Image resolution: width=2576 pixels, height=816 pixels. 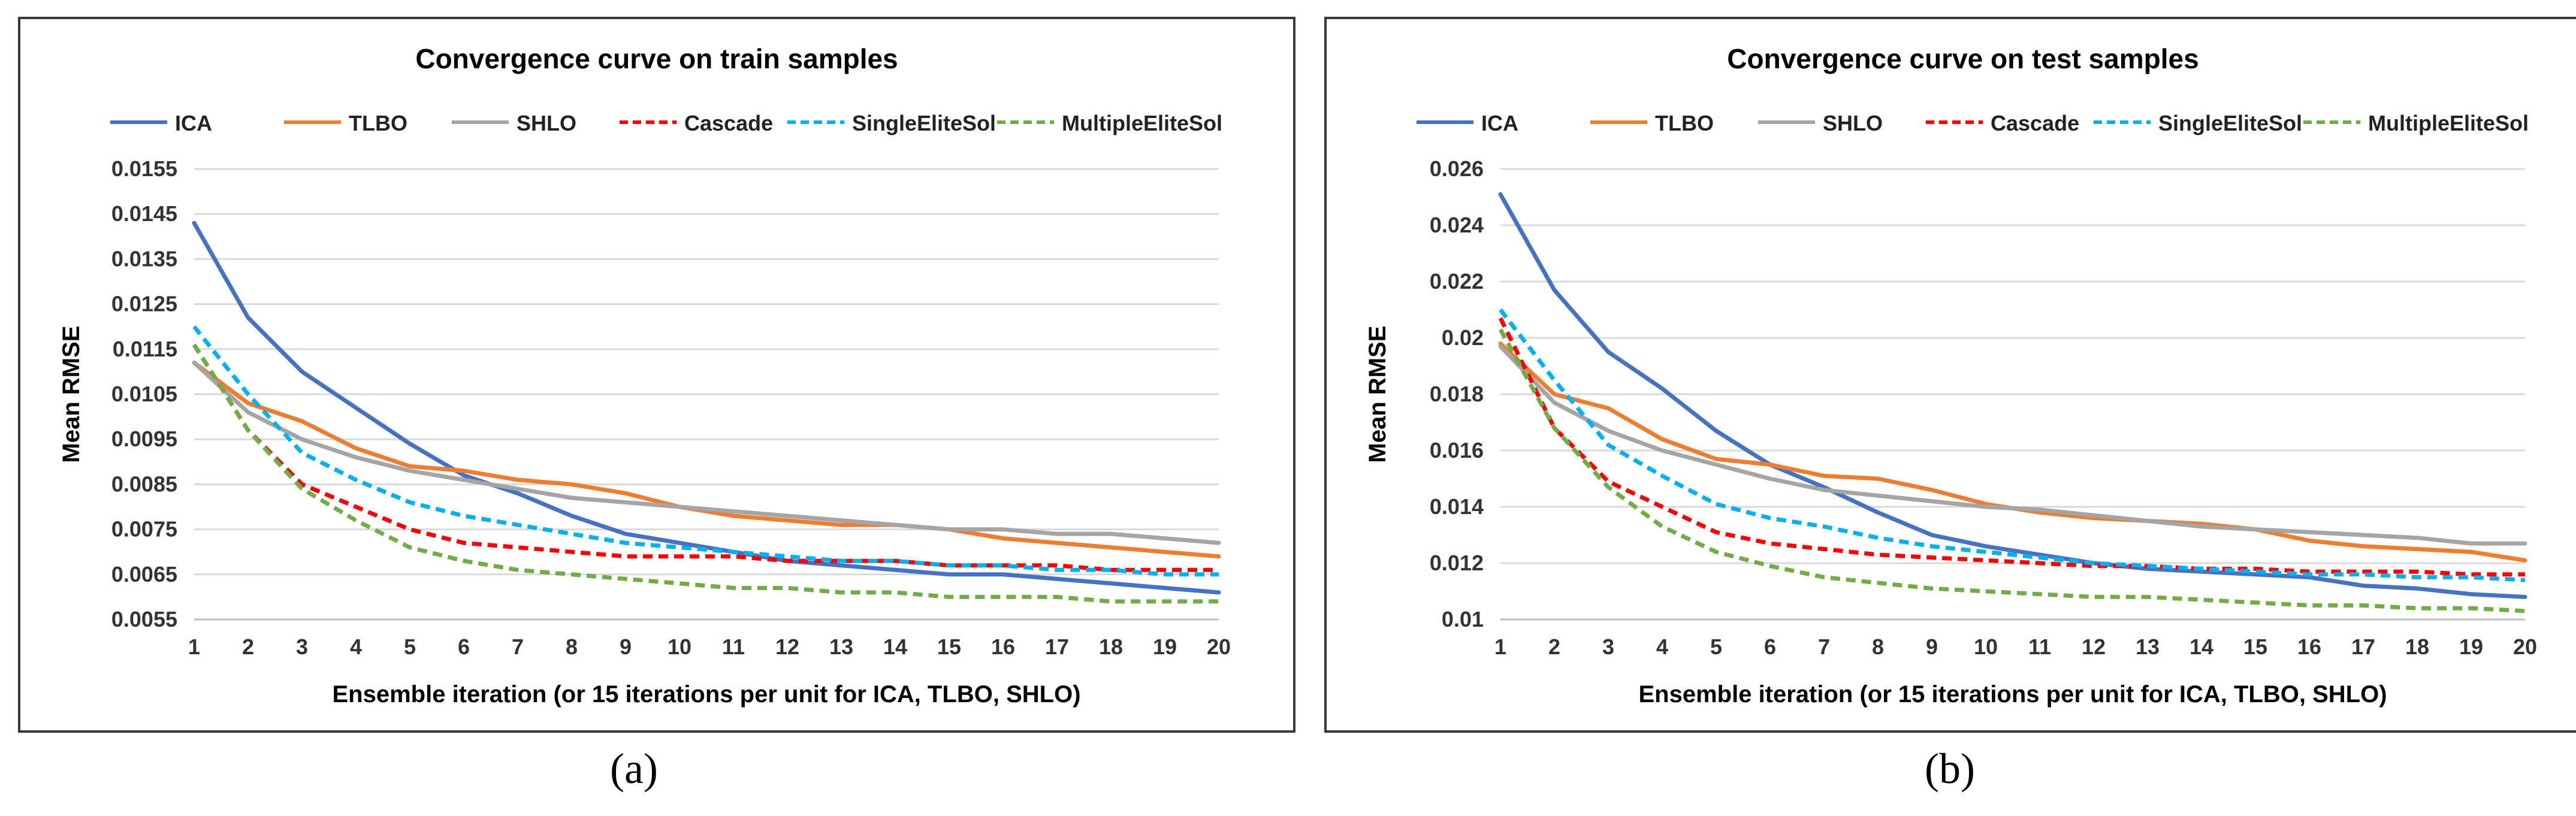 What do you see at coordinates (144, 213) in the screenshot?
I see `y-tick-label: 0.0145` at bounding box center [144, 213].